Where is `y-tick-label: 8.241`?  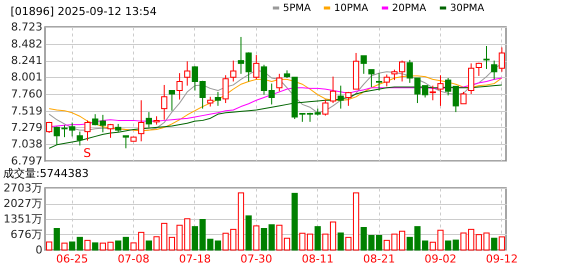 y-tick-label: 8.241 is located at coordinates (26, 61).